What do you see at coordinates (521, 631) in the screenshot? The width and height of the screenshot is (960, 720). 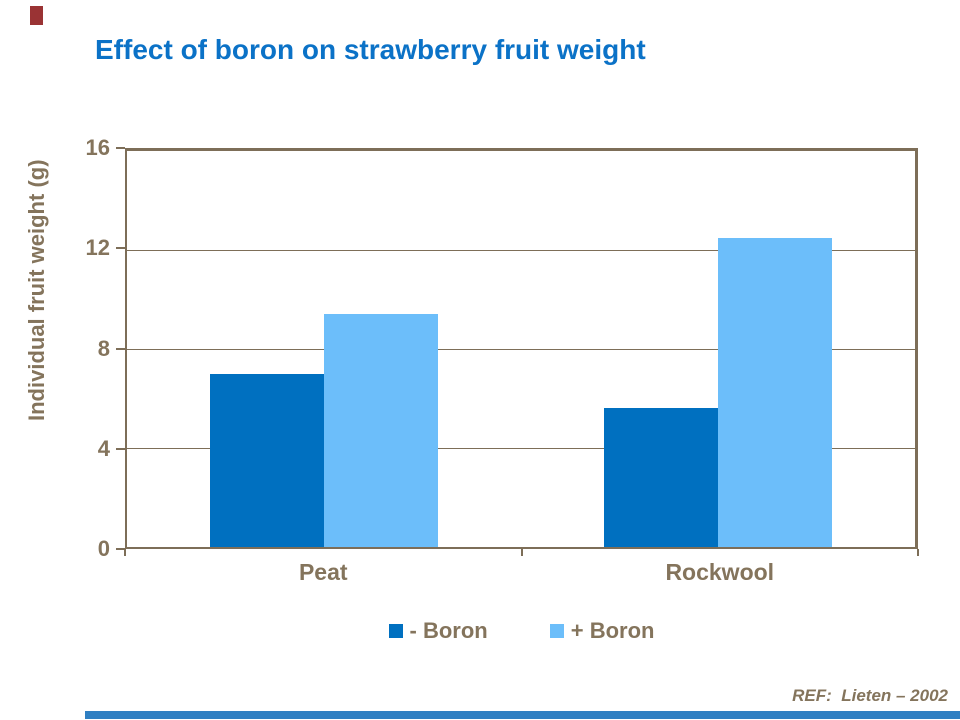 I see `legend: - Boron + Boron` at bounding box center [521, 631].